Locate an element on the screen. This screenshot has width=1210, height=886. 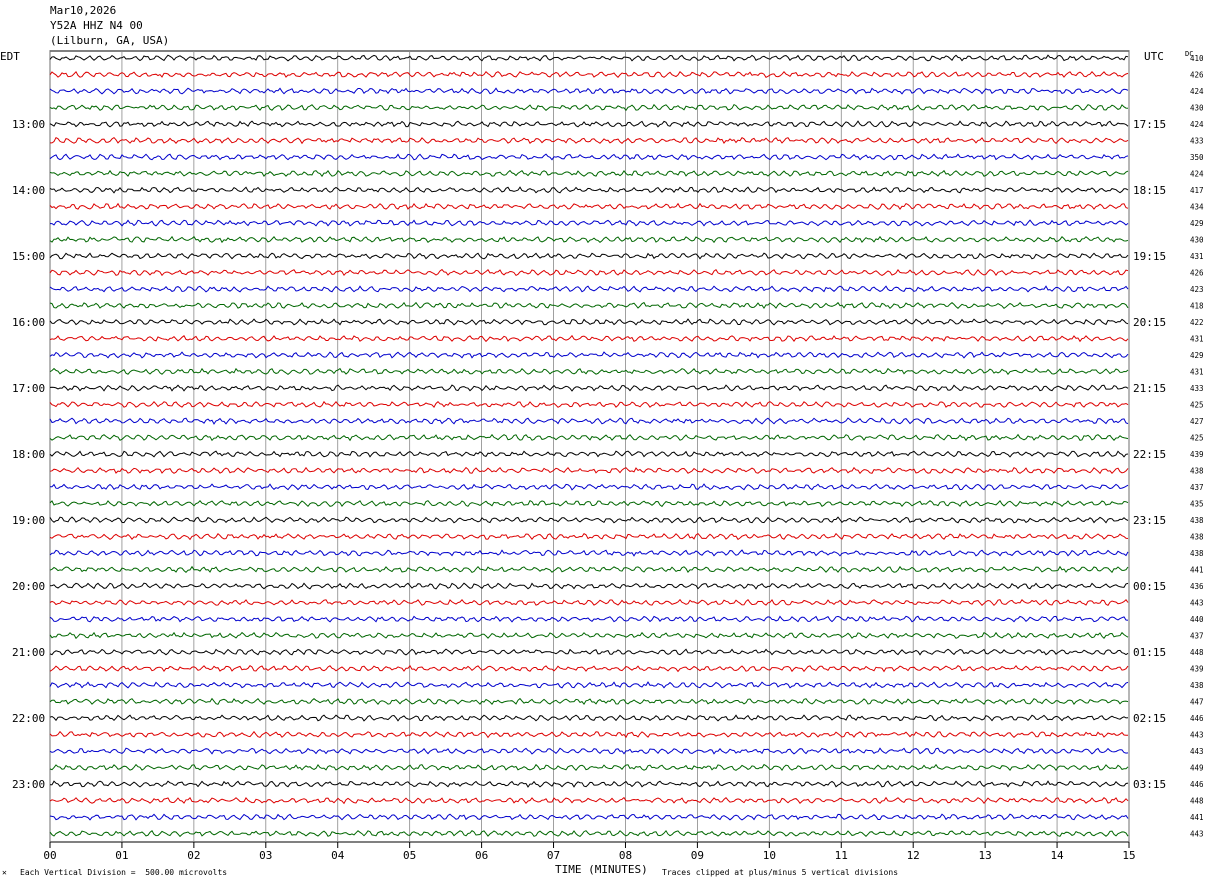
left-hour-label: 19:00 is located at coordinates (28, 520).